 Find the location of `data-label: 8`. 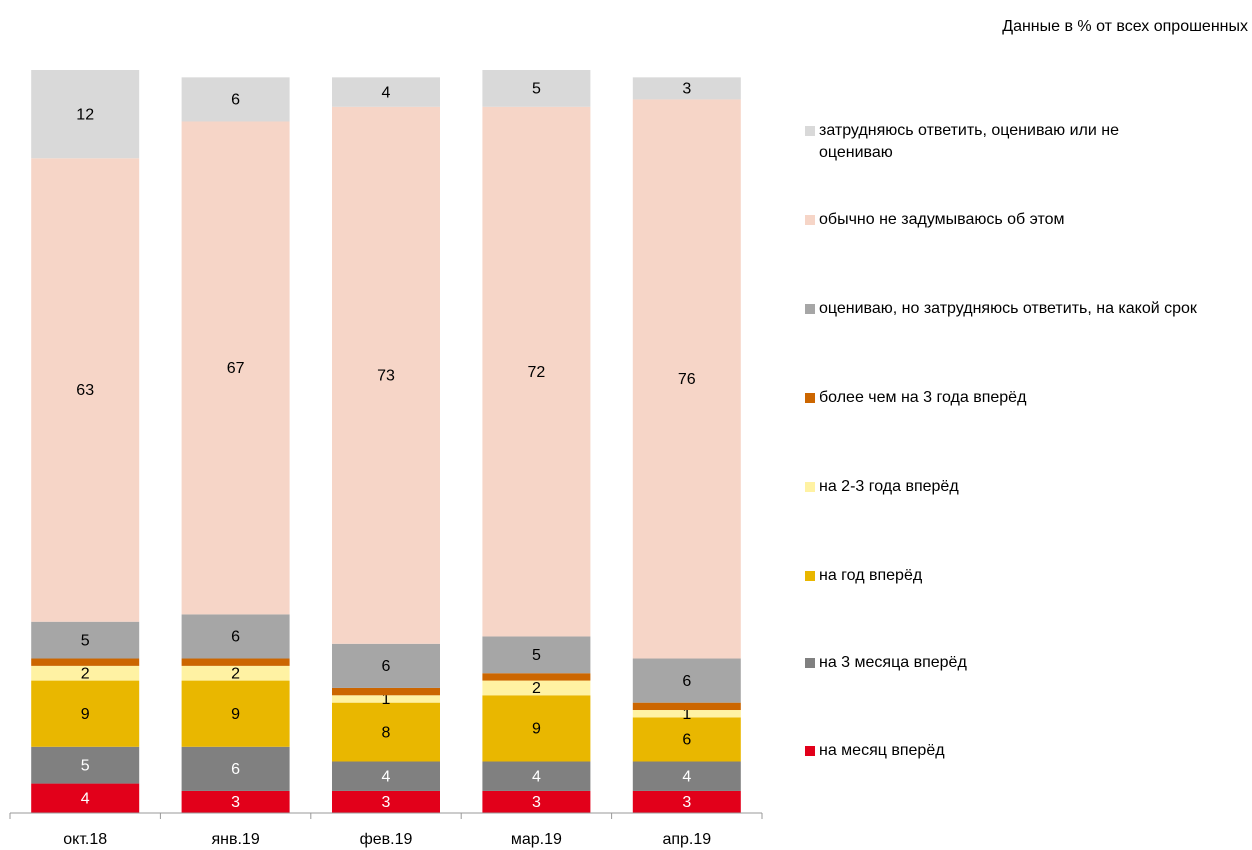

data-label: 8 is located at coordinates (386, 732).